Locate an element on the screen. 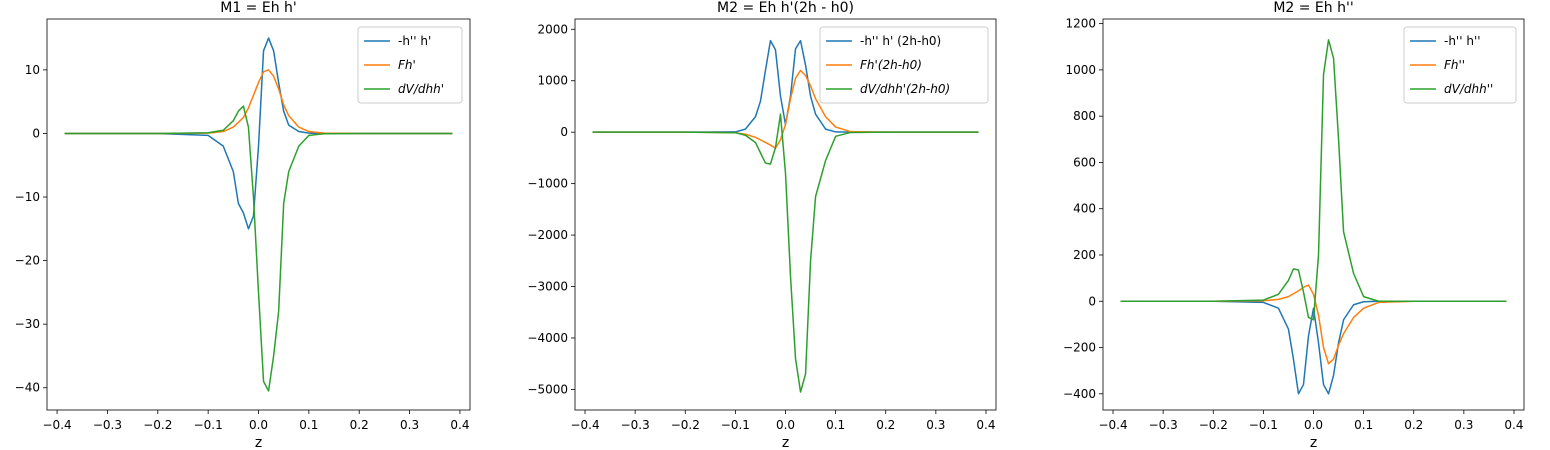  y-tick-label: −10 is located at coordinates (27, 197).